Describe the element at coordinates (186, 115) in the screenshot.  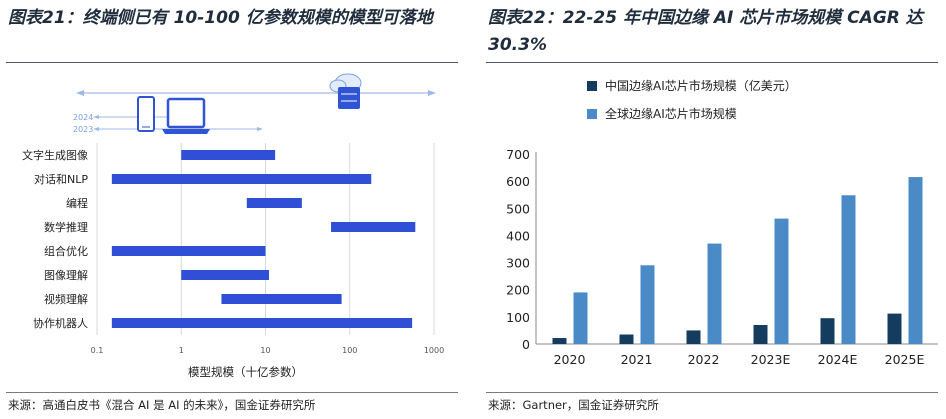
I see `laptop-icon` at that location.